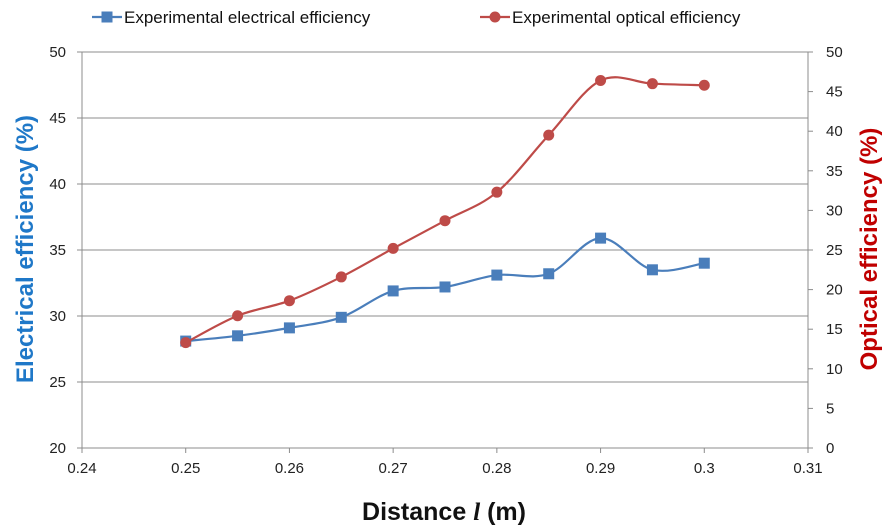 This screenshot has width=892, height=531. What do you see at coordinates (834, 329) in the screenshot?
I see `y-right-tick-label: 15` at bounding box center [834, 329].